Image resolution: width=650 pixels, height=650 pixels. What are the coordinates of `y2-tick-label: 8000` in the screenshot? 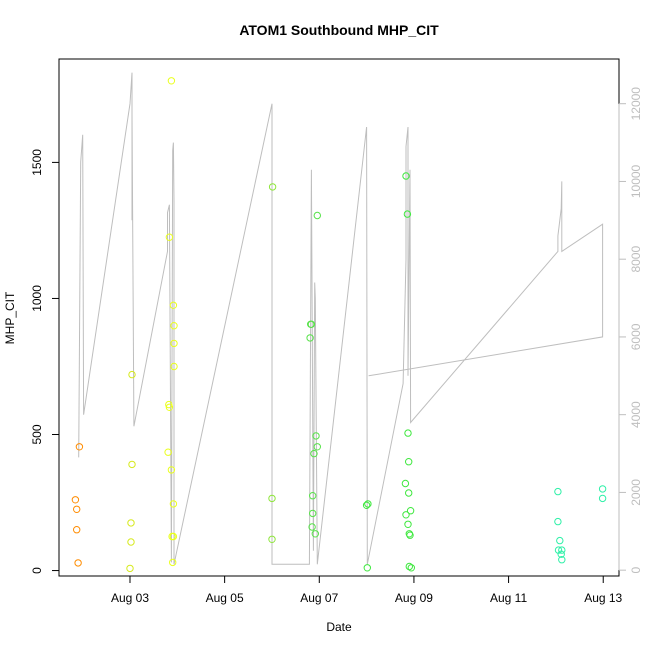 It's located at (636, 259).